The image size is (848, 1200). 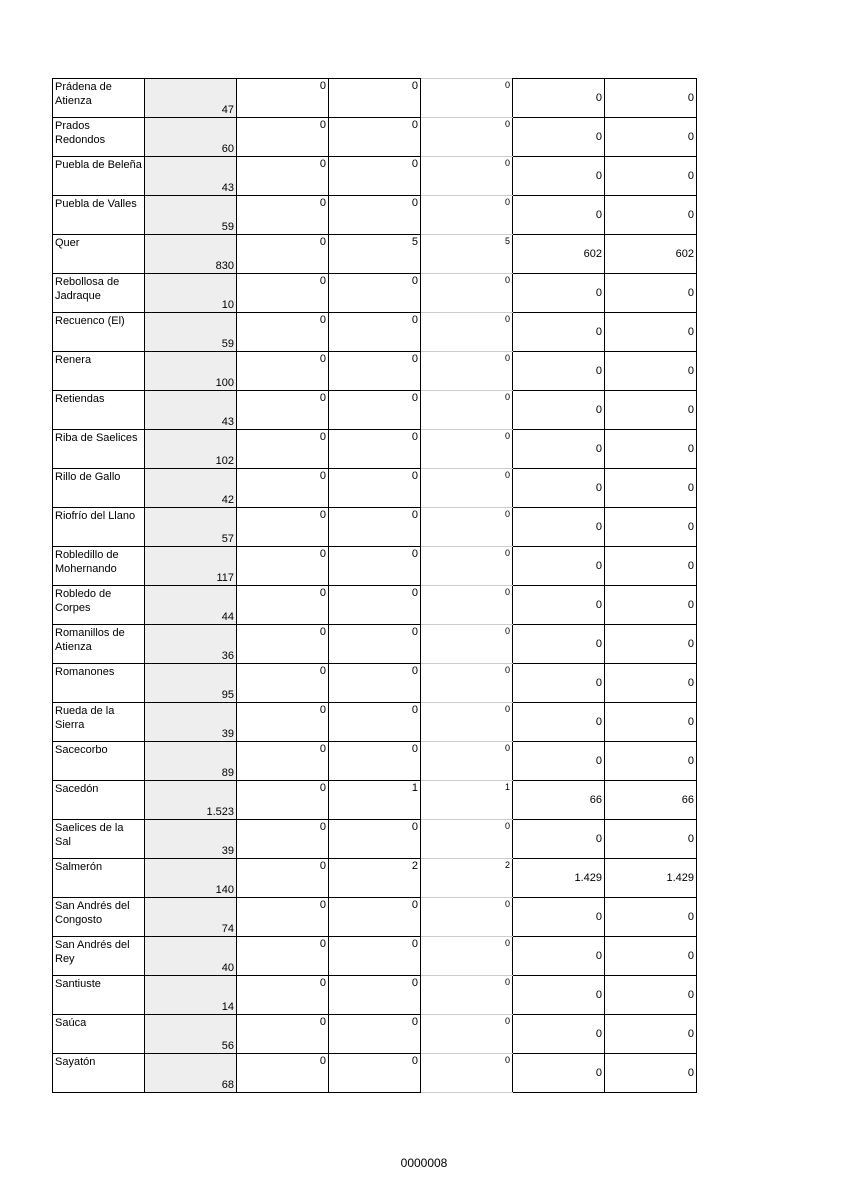 I want to click on municipality-name: Recuenco (El), so click(x=98, y=332).